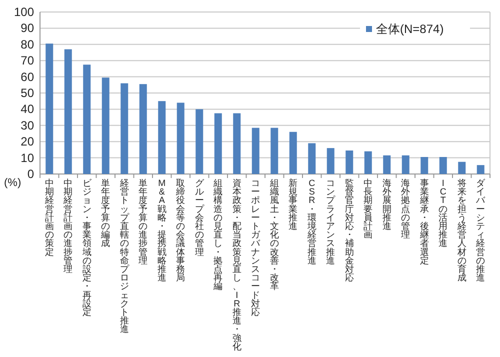 The height and width of the screenshot is (357, 500). Describe the element at coordinates (311, 222) in the screenshot. I see `category-label: CSR・環境経営推進` at that location.